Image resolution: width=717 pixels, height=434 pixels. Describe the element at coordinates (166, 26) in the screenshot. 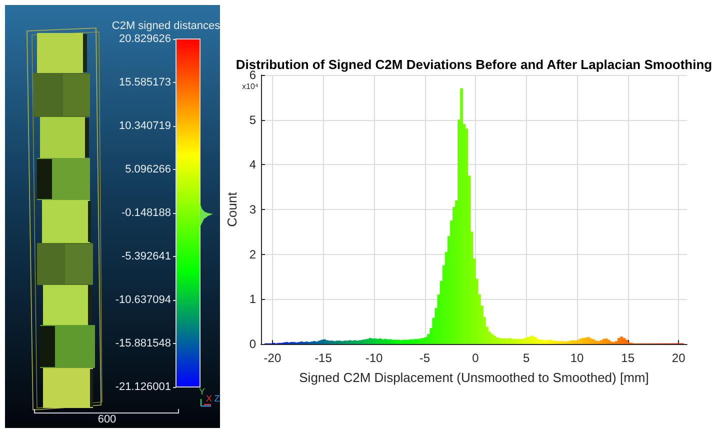

I see `color-bar-title: C2M signed distances` at that location.